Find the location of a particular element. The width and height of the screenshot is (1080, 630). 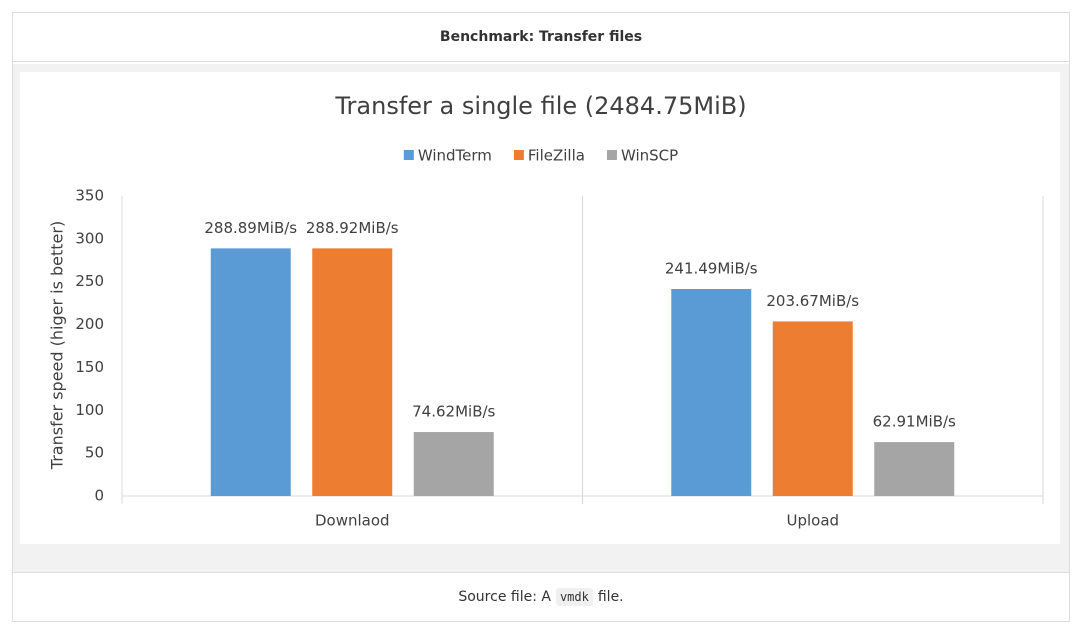

value-label: 288.92MiB/s is located at coordinates (352, 228).